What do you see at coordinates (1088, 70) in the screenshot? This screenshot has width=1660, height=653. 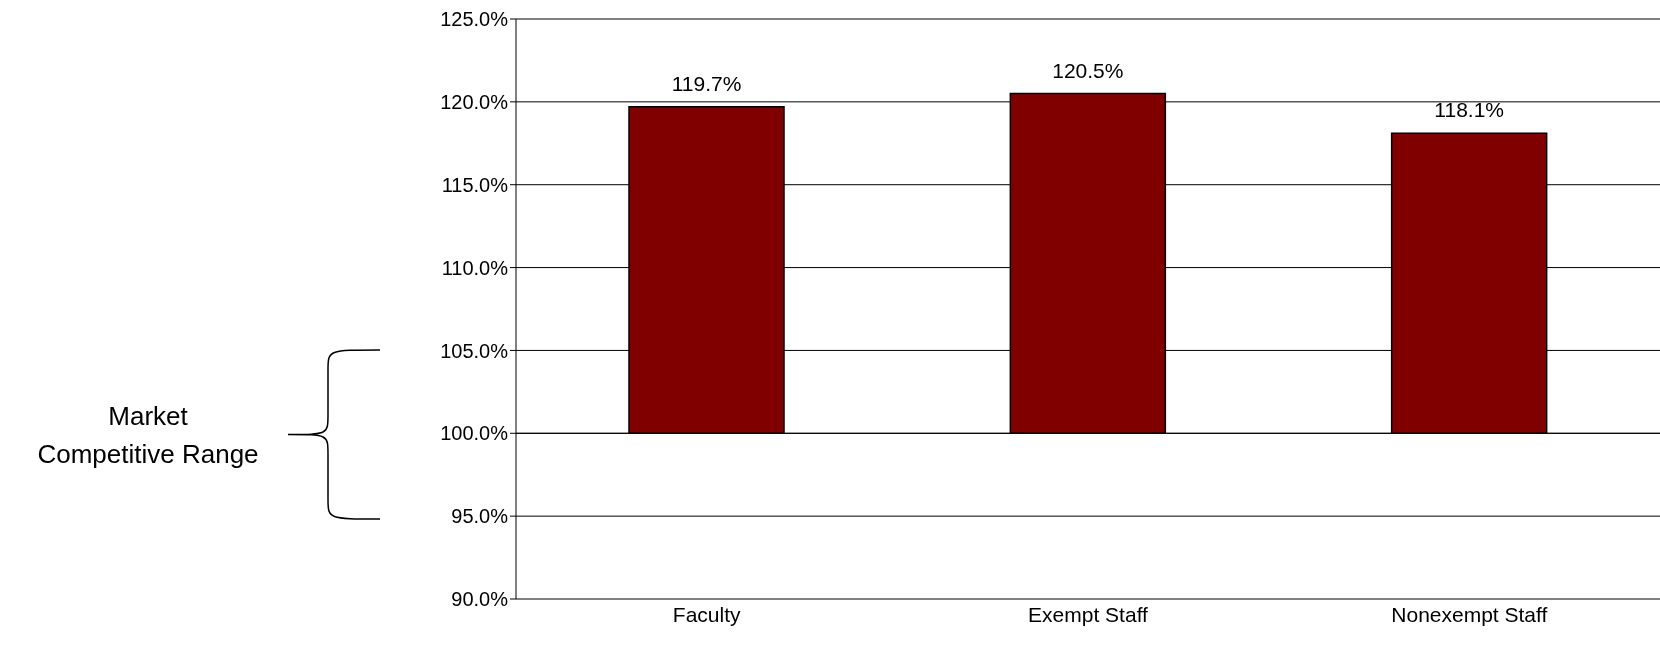 I see `data-label: 120.5%` at bounding box center [1088, 70].